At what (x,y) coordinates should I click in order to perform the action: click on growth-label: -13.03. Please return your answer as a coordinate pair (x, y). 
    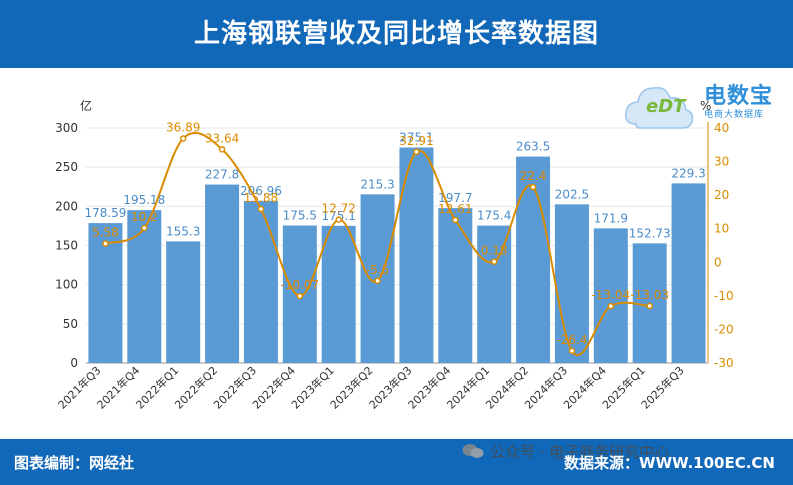
    Looking at the image, I should click on (649, 295).